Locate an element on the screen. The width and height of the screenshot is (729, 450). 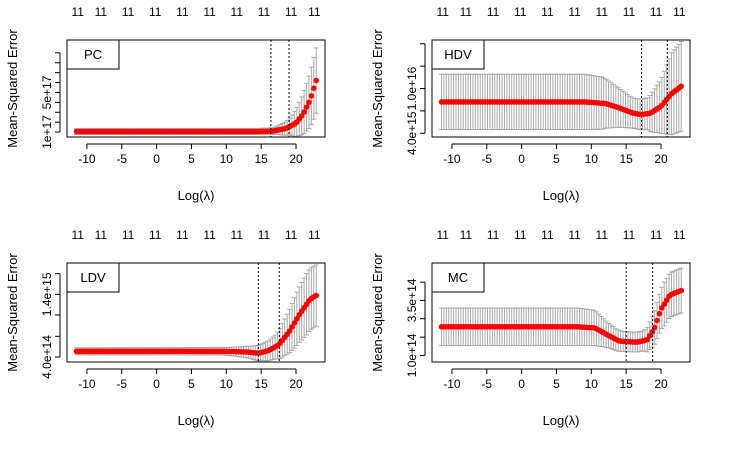
y-axis: 1.0e+14 3.5e+14 Mean-Squared Error is located at coordinates (398, 315).